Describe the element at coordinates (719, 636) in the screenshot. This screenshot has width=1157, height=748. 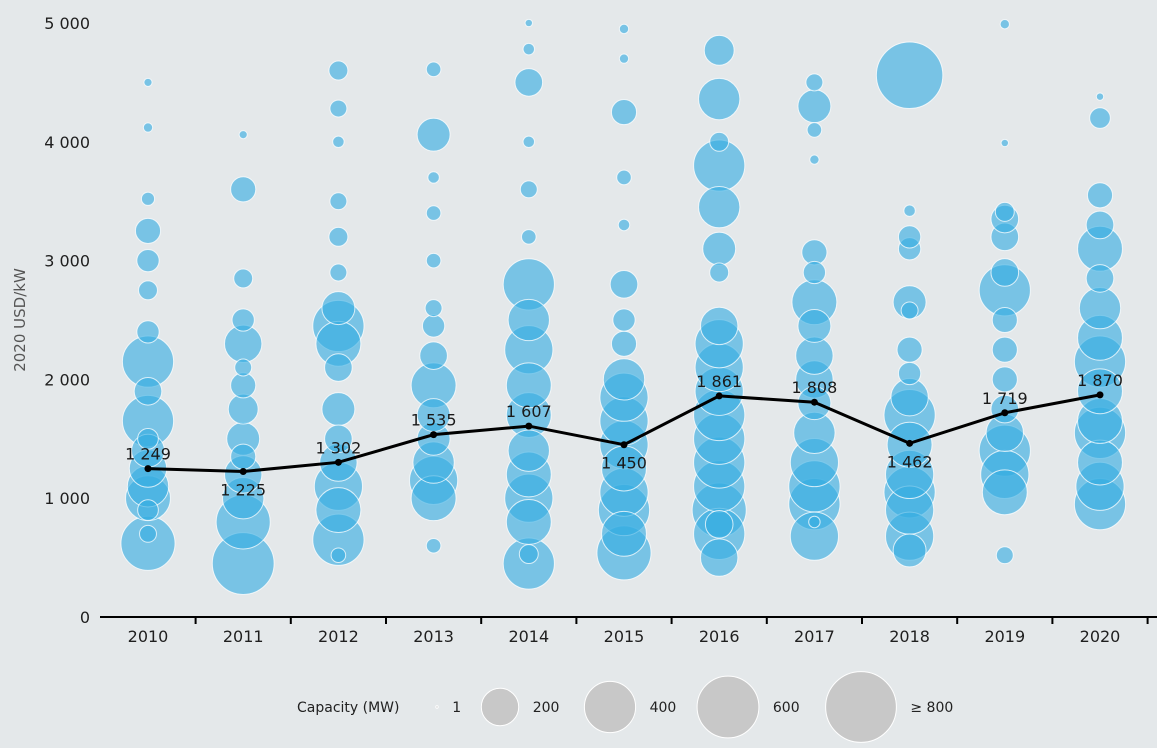
I see `x-tick-label: 2016` at that location.